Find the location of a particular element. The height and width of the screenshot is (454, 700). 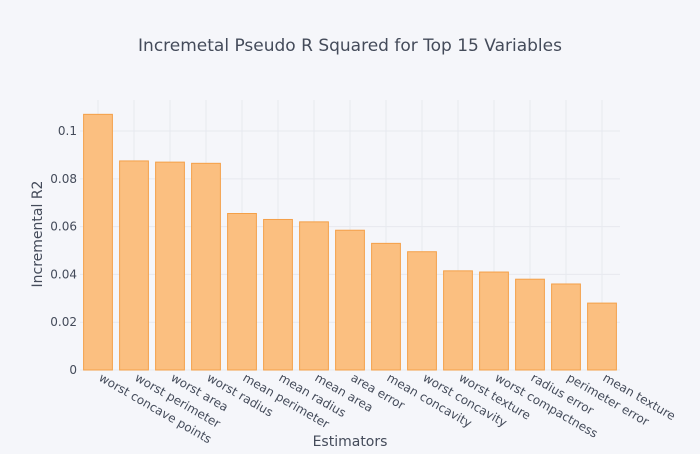

y-tick-label: 0.04 is located at coordinates (63, 274).